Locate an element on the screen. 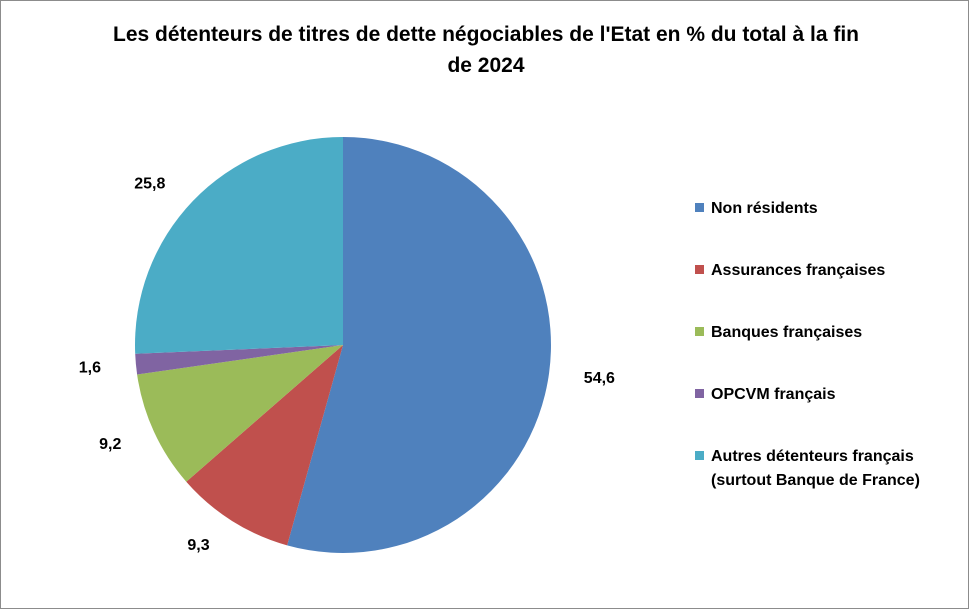 The width and height of the screenshot is (969, 609). legend-label: Assurances françaises is located at coordinates (798, 270).